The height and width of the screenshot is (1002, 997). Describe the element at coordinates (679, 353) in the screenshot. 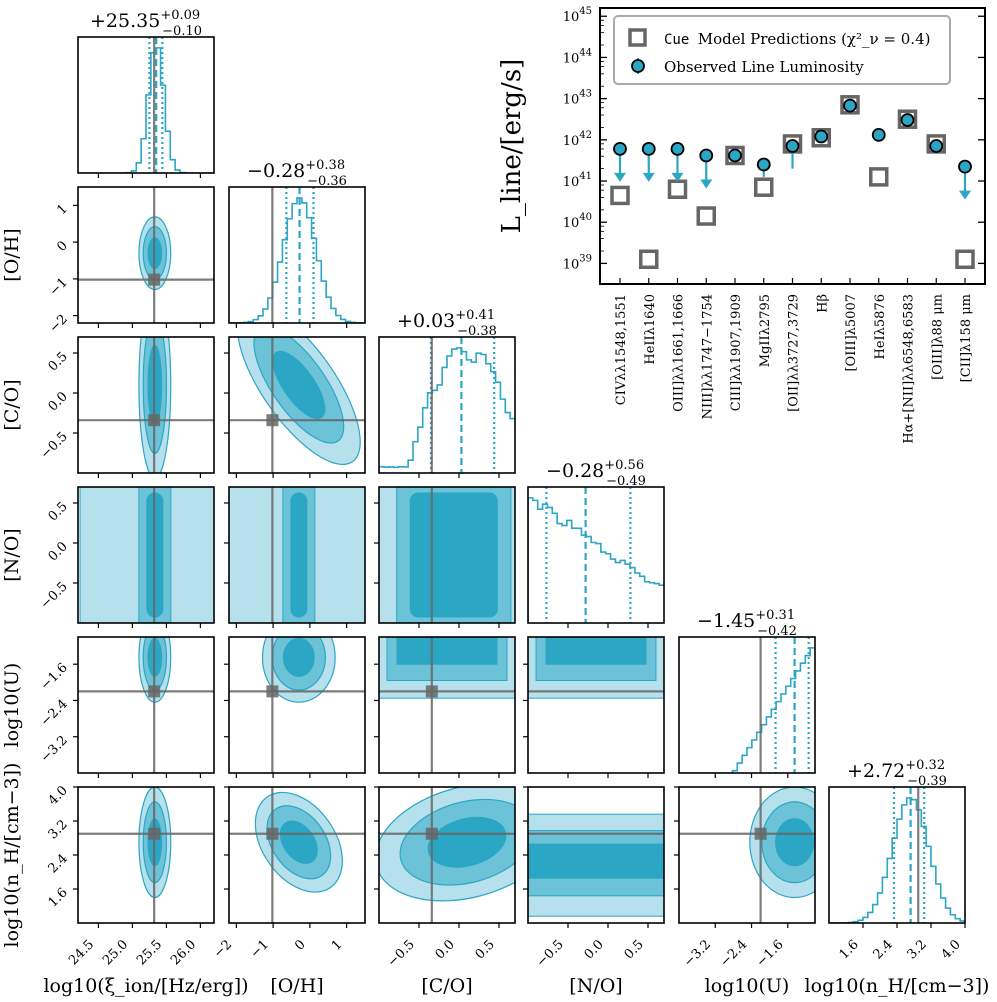

I see `category-label: OIII]λλ1661,1666` at that location.